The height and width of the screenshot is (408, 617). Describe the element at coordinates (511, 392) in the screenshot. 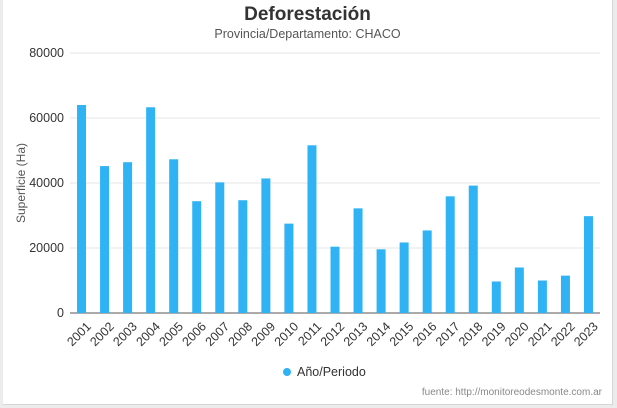

I see `source-credit: fuente: http://monitoreodesmonte.com.ar` at that location.